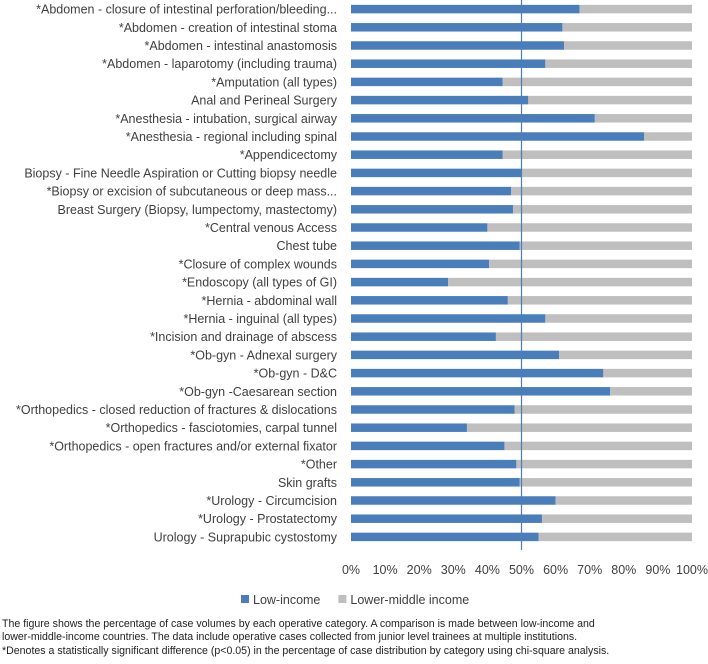 The width and height of the screenshot is (708, 664). Describe the element at coordinates (269, 301) in the screenshot. I see `category-label: *Hernia - abdominal wall` at that location.